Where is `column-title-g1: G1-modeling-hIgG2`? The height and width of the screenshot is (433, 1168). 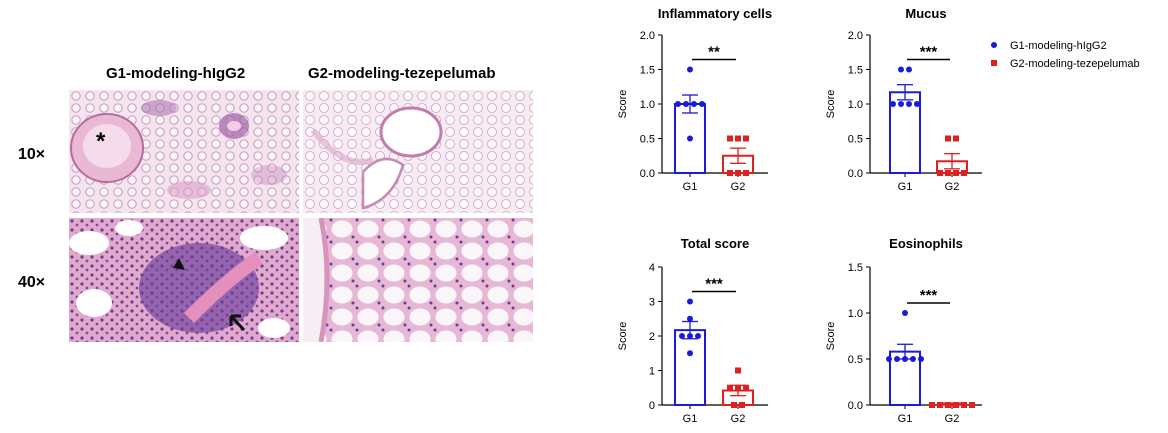
column-title-g1: G1-modeling-hIgG2 is located at coordinates (176, 73).